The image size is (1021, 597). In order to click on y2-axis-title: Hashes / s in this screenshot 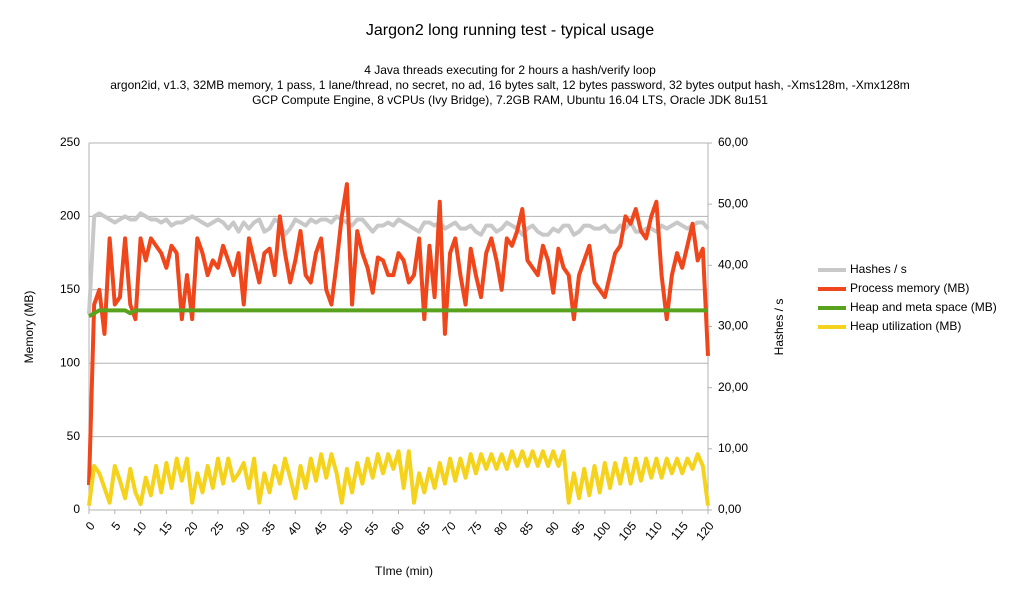, I will do `click(779, 327)`.